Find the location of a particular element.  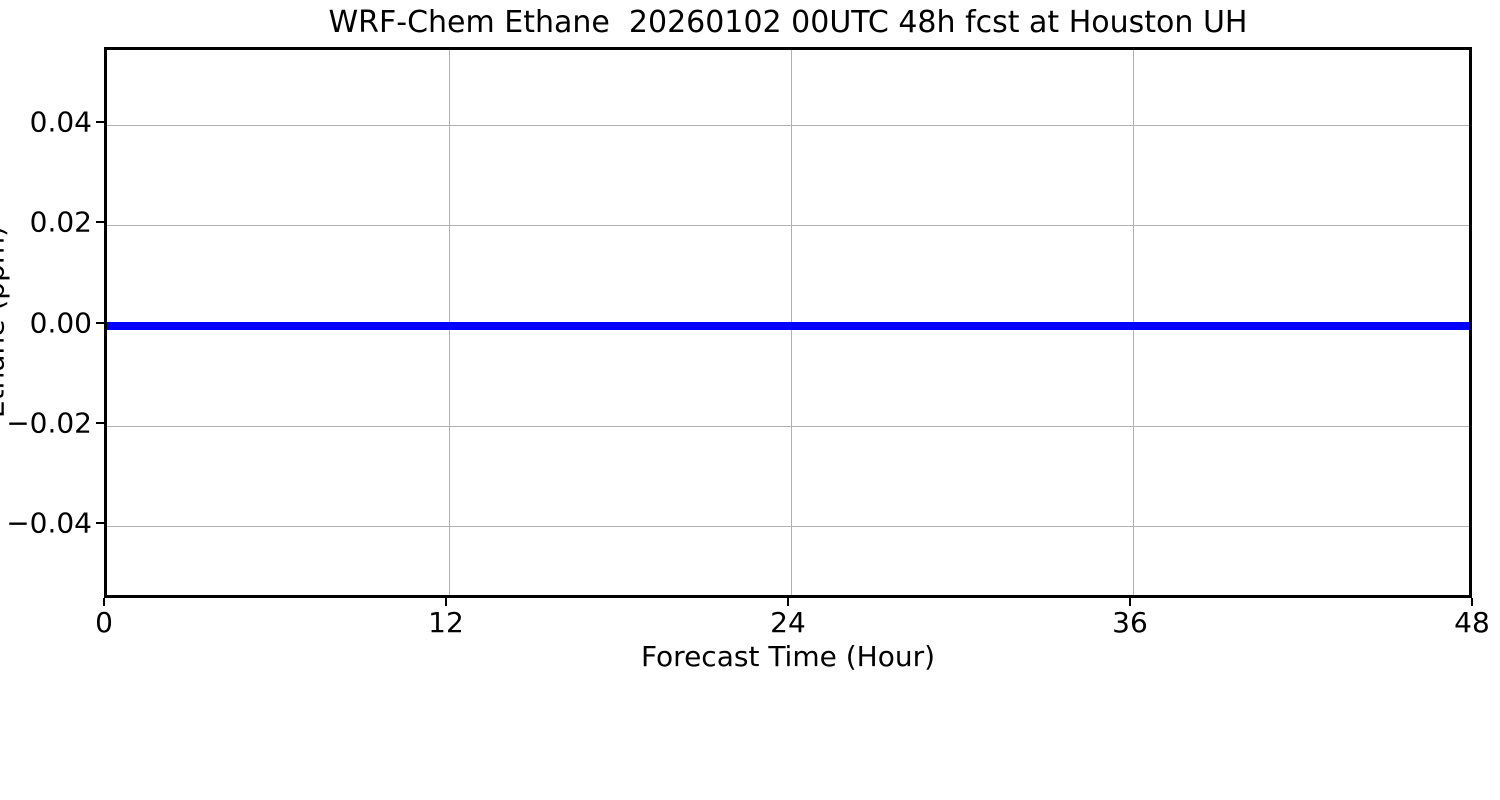

y-tick-label-0: 0.04 is located at coordinates (60, 122).